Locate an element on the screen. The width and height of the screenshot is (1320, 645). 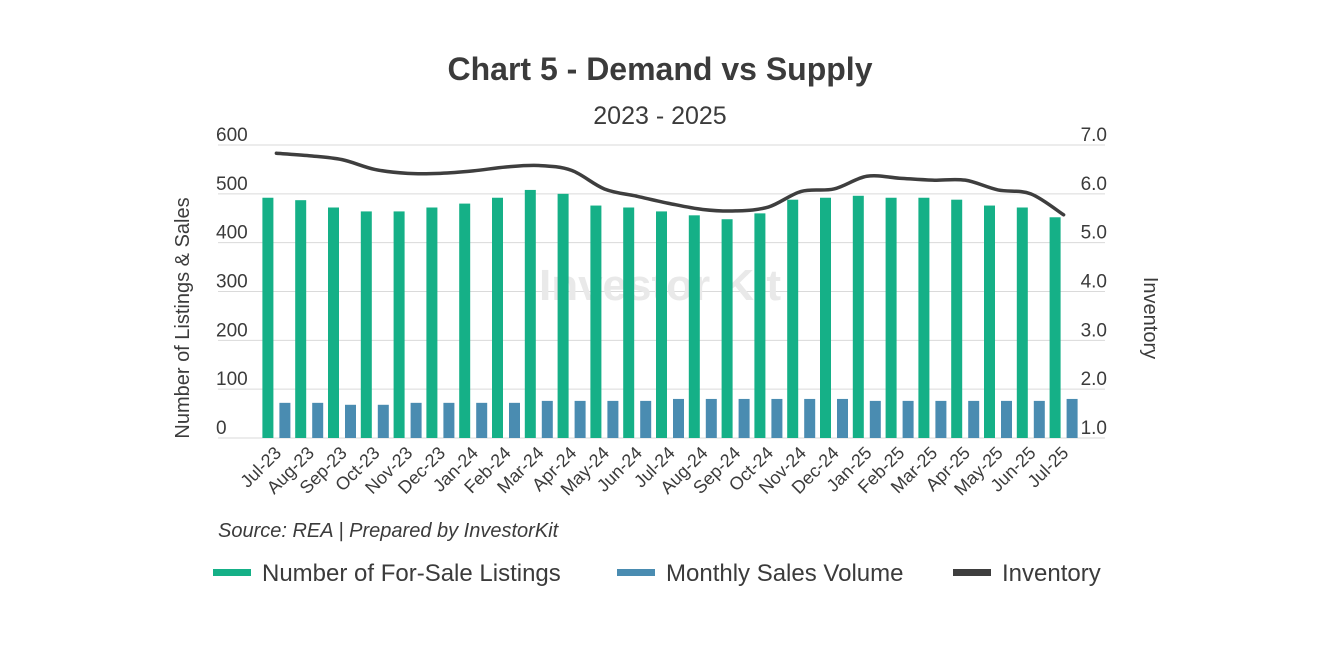
chart-subtitle: 2023 - 2025 is located at coordinates (659, 116).